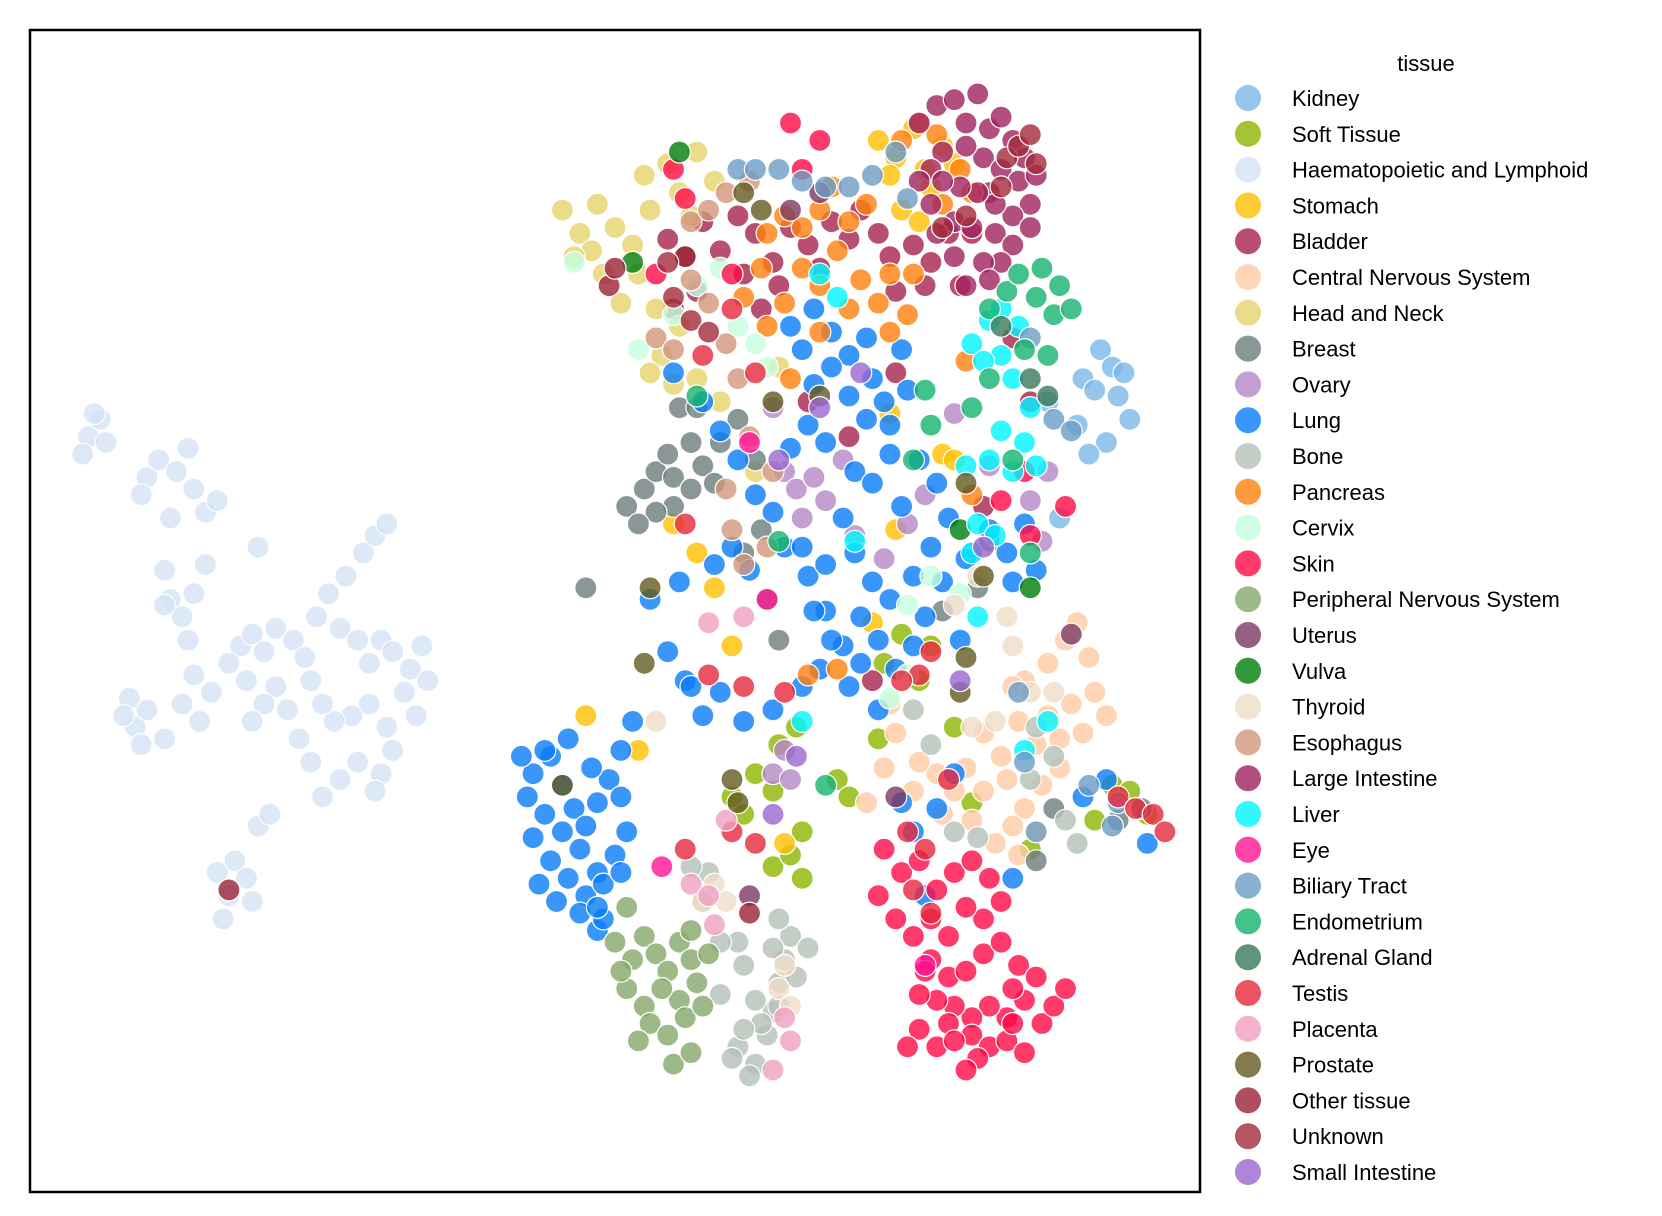 This screenshot has height=1216, width=1662. I want to click on legend-label: Eye, so click(1311, 850).